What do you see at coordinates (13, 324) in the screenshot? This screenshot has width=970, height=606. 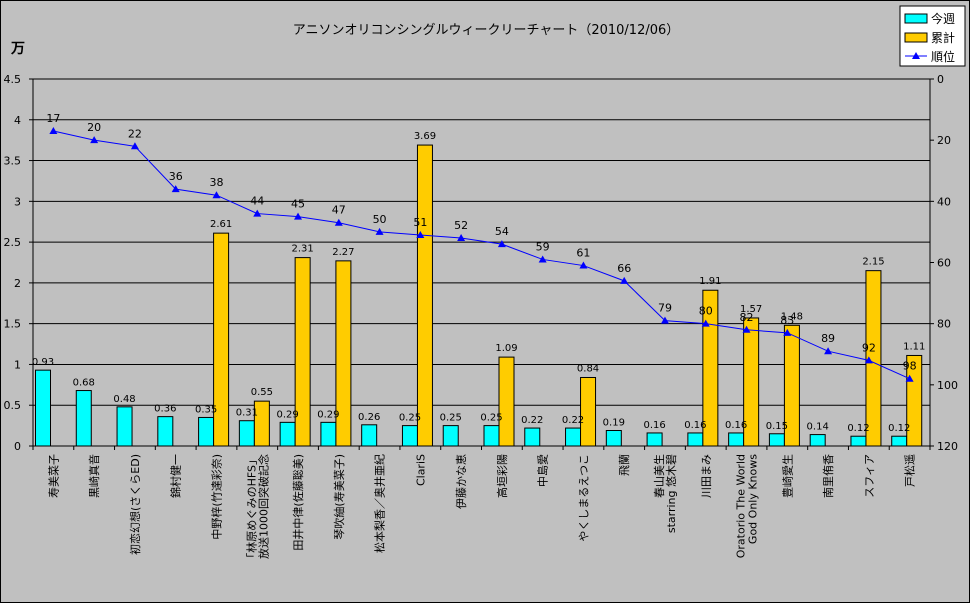 I see `y-tick-label: 1.5` at bounding box center [13, 324].